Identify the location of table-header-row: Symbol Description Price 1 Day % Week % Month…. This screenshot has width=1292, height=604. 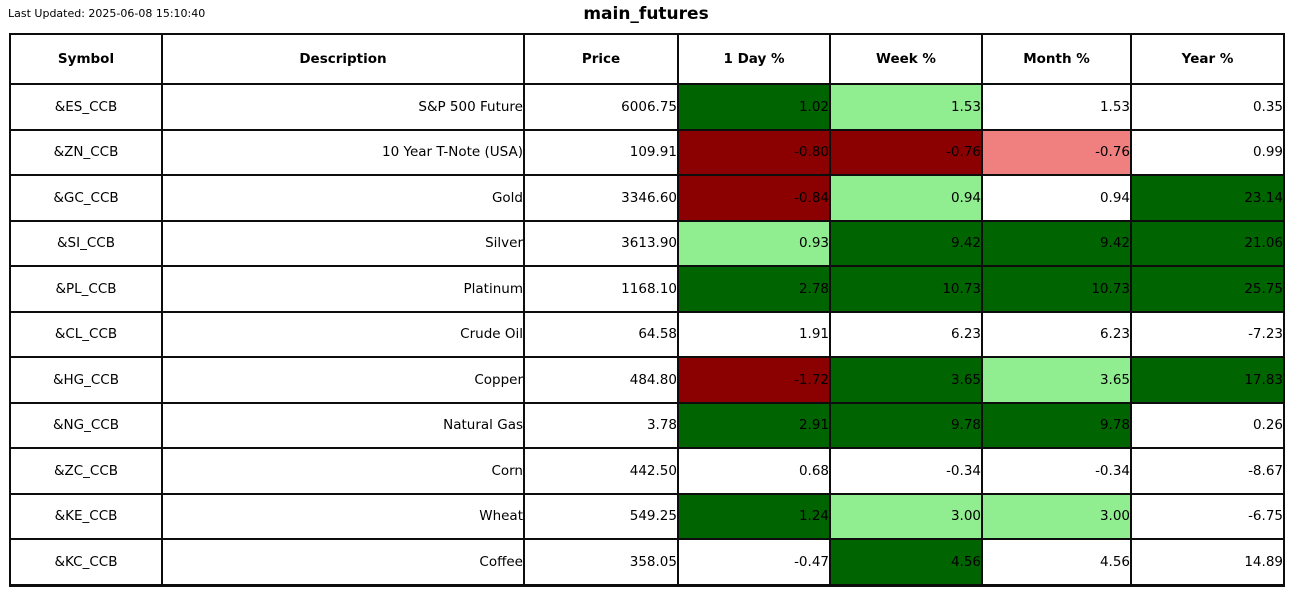
(647, 59).